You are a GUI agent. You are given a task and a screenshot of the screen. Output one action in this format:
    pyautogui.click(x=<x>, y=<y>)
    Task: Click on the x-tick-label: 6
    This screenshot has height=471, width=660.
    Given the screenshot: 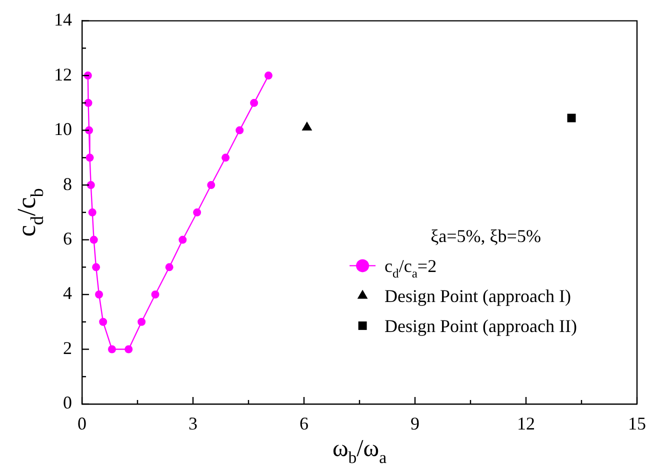 What is the action you would take?
    pyautogui.click(x=304, y=424)
    